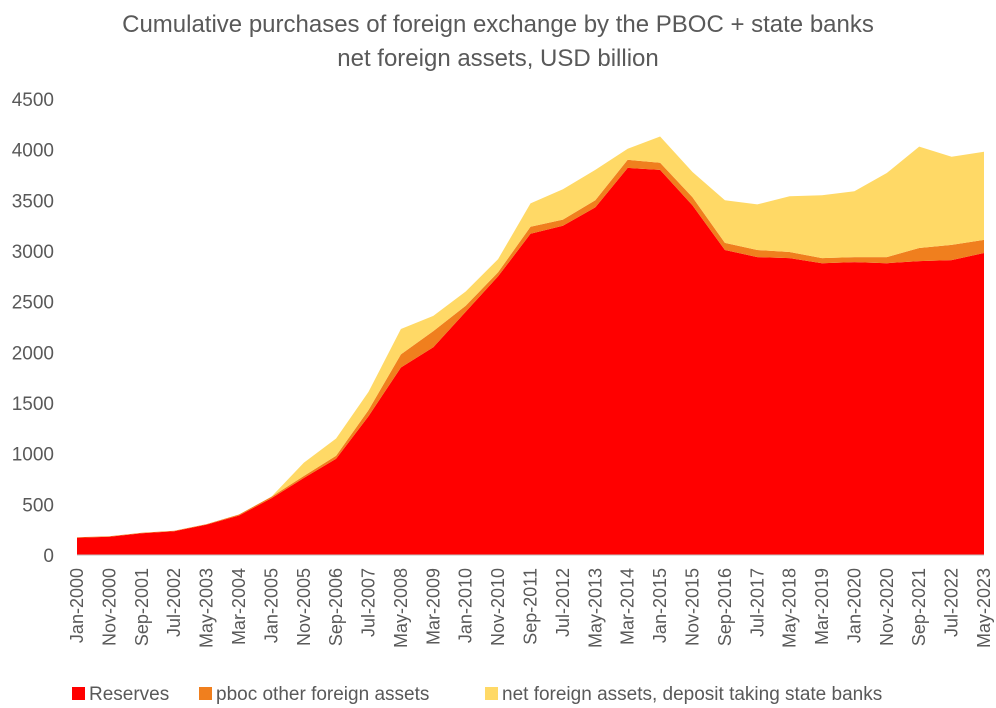 The image size is (996, 708). Describe the element at coordinates (33, 455) in the screenshot. I see `y-tick-label: 1000` at that location.